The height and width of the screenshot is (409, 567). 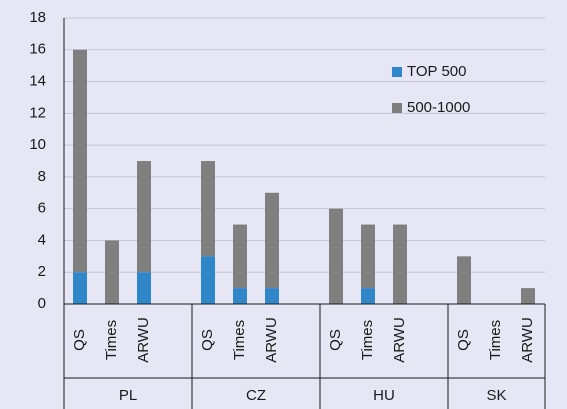 I want to click on group-label: SK, so click(x=496, y=395).